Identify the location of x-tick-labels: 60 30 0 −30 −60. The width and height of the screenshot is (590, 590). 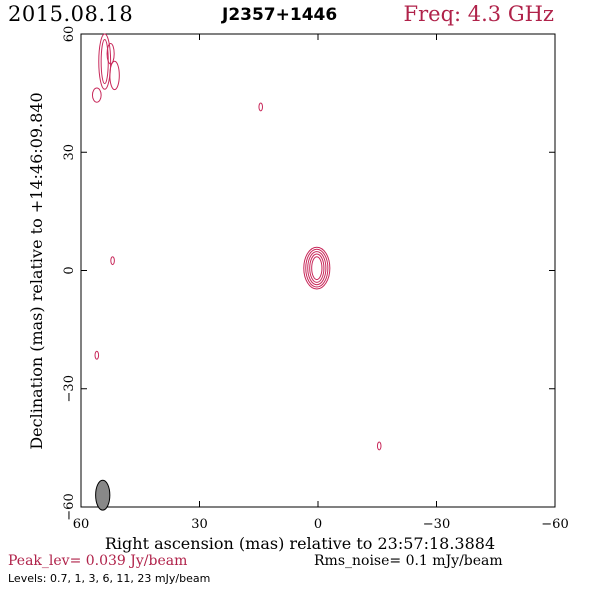
(321, 524).